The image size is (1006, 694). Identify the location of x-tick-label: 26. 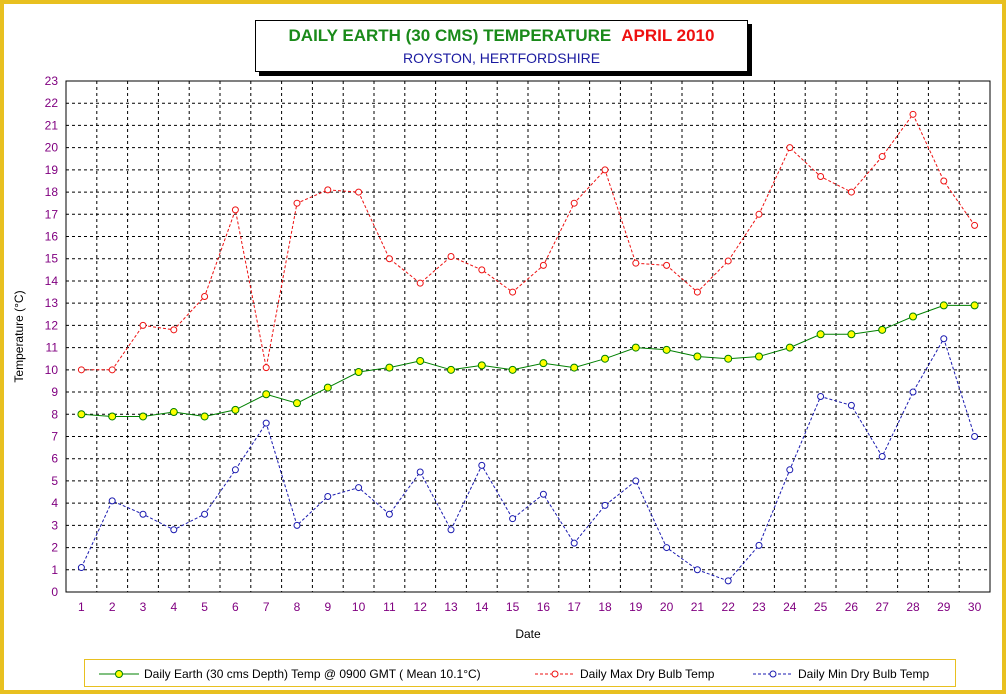
(852, 607).